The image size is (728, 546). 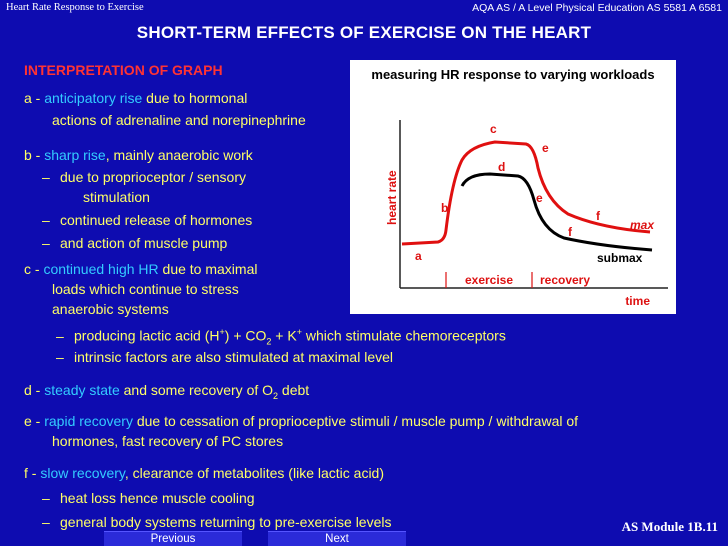 What do you see at coordinates (123, 70) in the screenshot?
I see `interpretation-heading: INTERPRETATION OF GRAPH` at bounding box center [123, 70].